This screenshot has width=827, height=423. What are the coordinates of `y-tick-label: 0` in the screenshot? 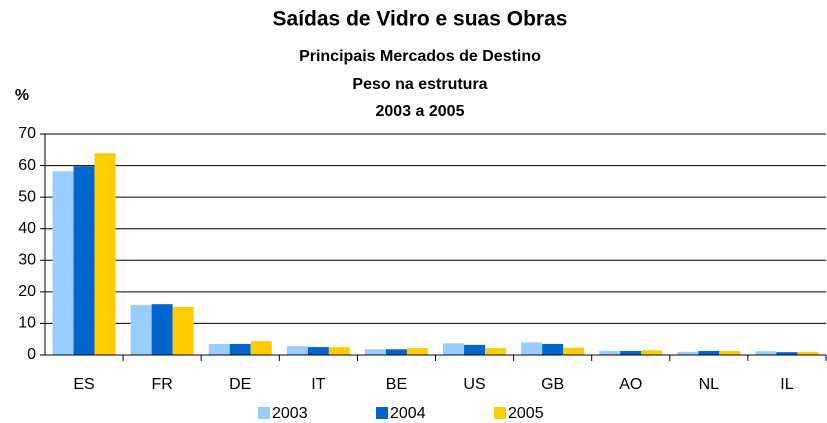 It's located at (31, 354).